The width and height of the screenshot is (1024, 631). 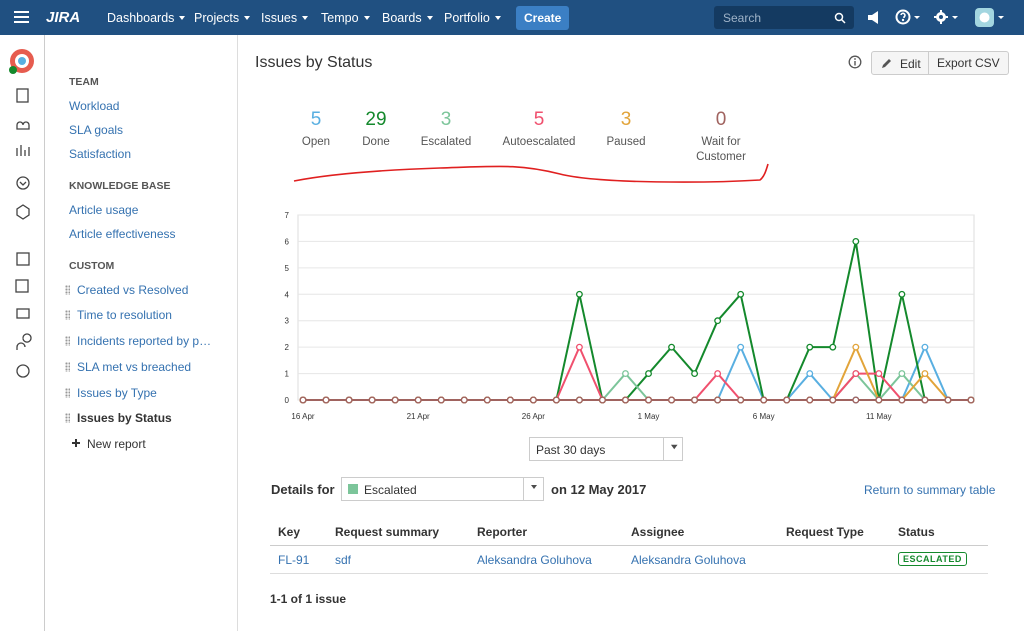 I want to click on status-lozenge: ESCALATED, so click(x=932, y=559).